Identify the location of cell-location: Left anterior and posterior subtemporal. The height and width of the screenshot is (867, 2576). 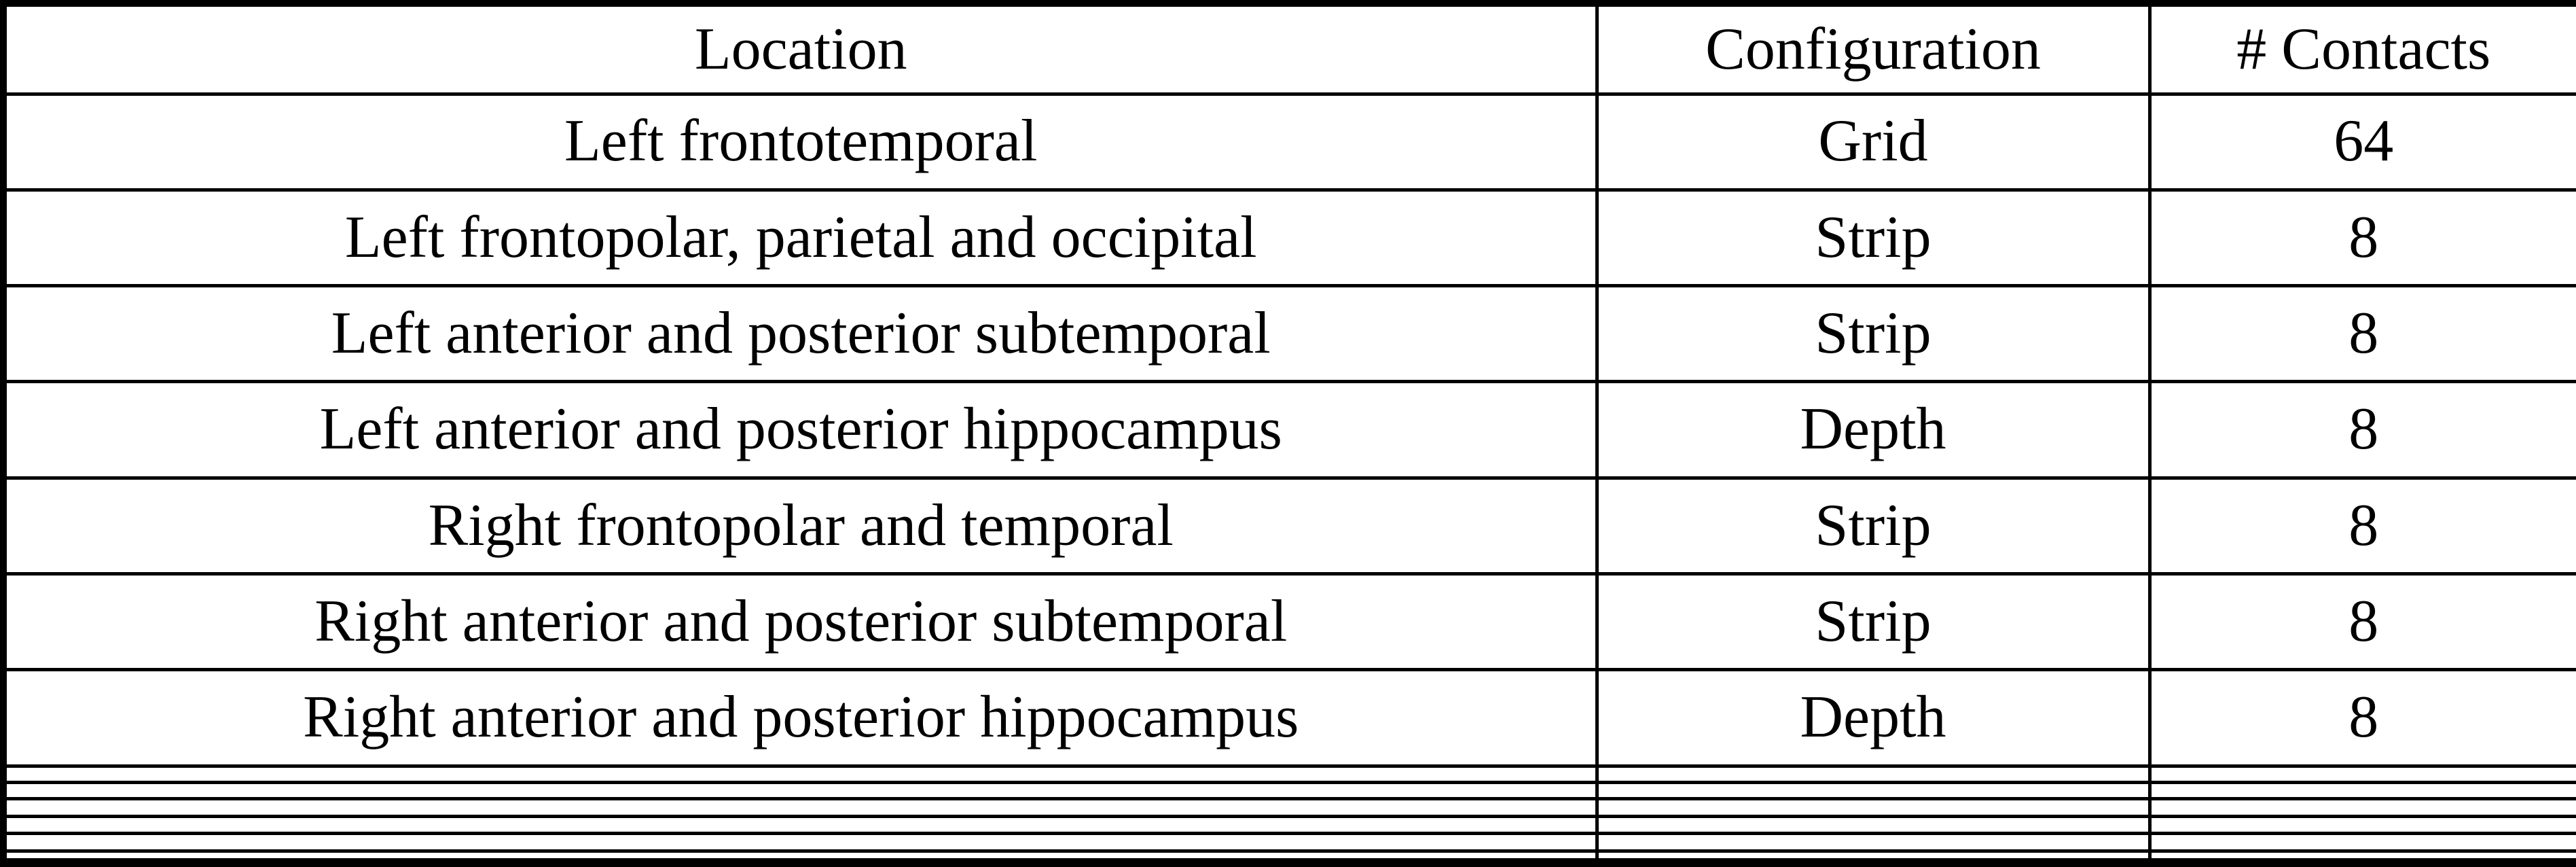
(800, 334).